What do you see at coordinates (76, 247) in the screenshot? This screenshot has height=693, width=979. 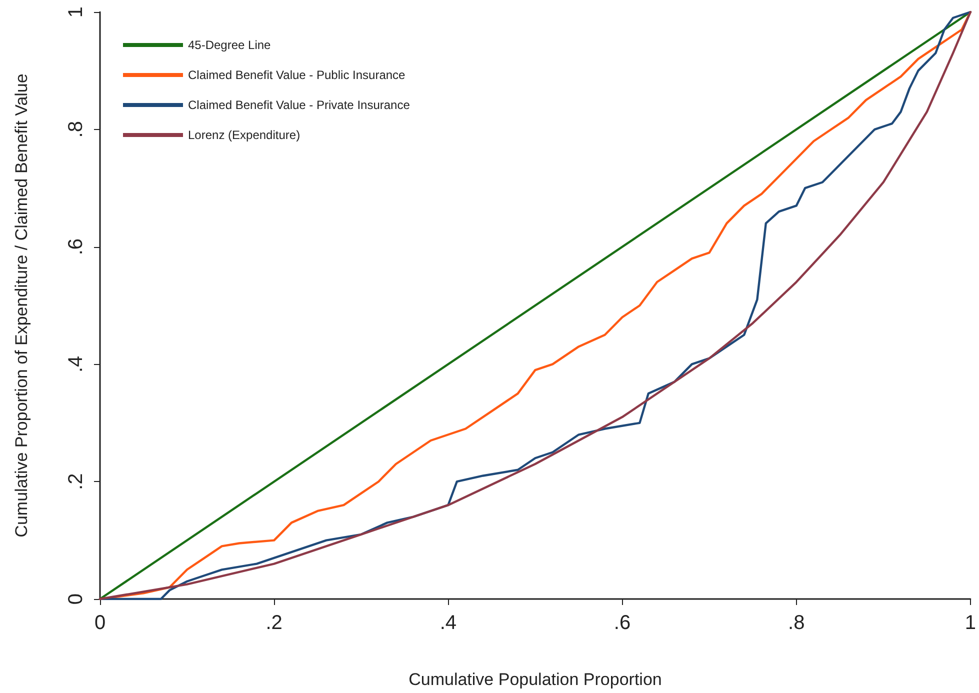 I see `y-tick-label: .6` at bounding box center [76, 247].